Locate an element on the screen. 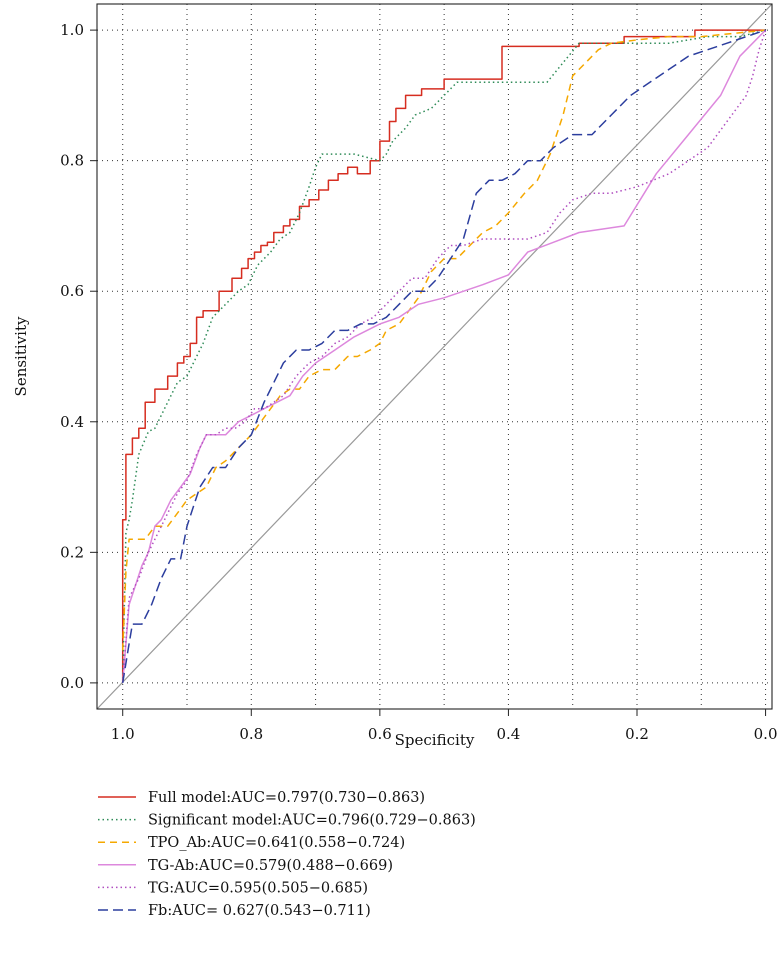 This screenshot has height=961, width=777. y-tick-label-4: 0.8 is located at coordinates (72, 161).